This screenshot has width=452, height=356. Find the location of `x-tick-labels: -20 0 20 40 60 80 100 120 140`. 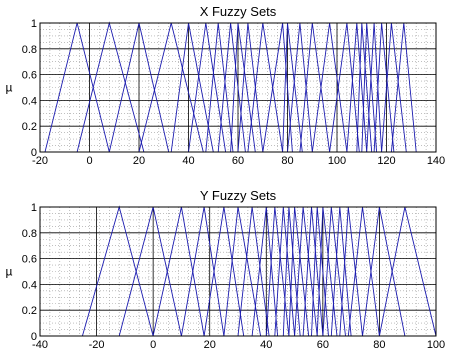

x-tick-labels: -20 0 20 40 60 80 100 120 140 is located at coordinates (238, 161).